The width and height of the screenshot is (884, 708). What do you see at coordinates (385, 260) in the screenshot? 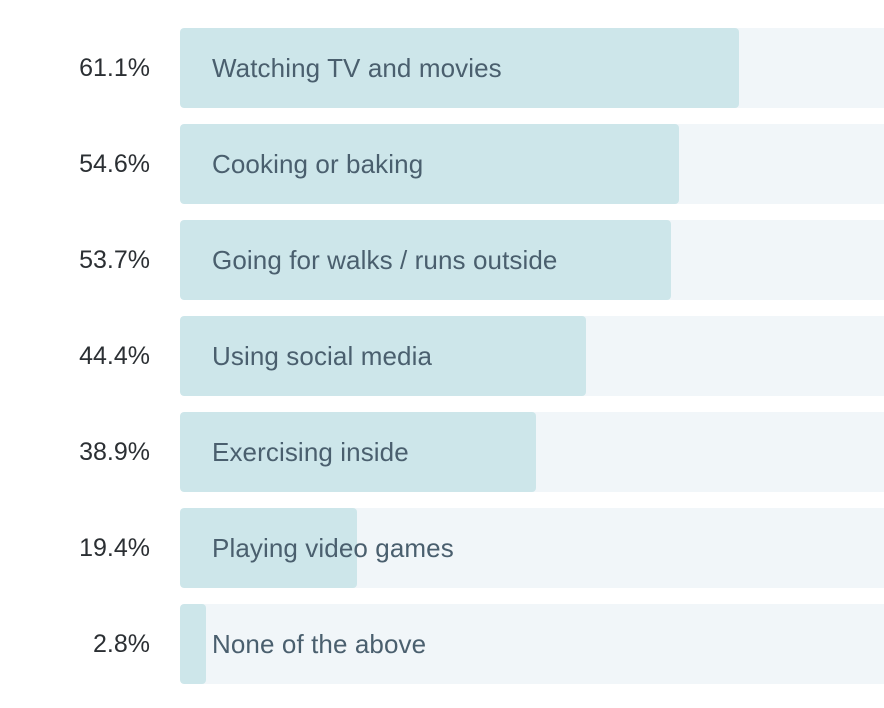
I see `category-label: Going for walks / runs outside` at bounding box center [385, 260].